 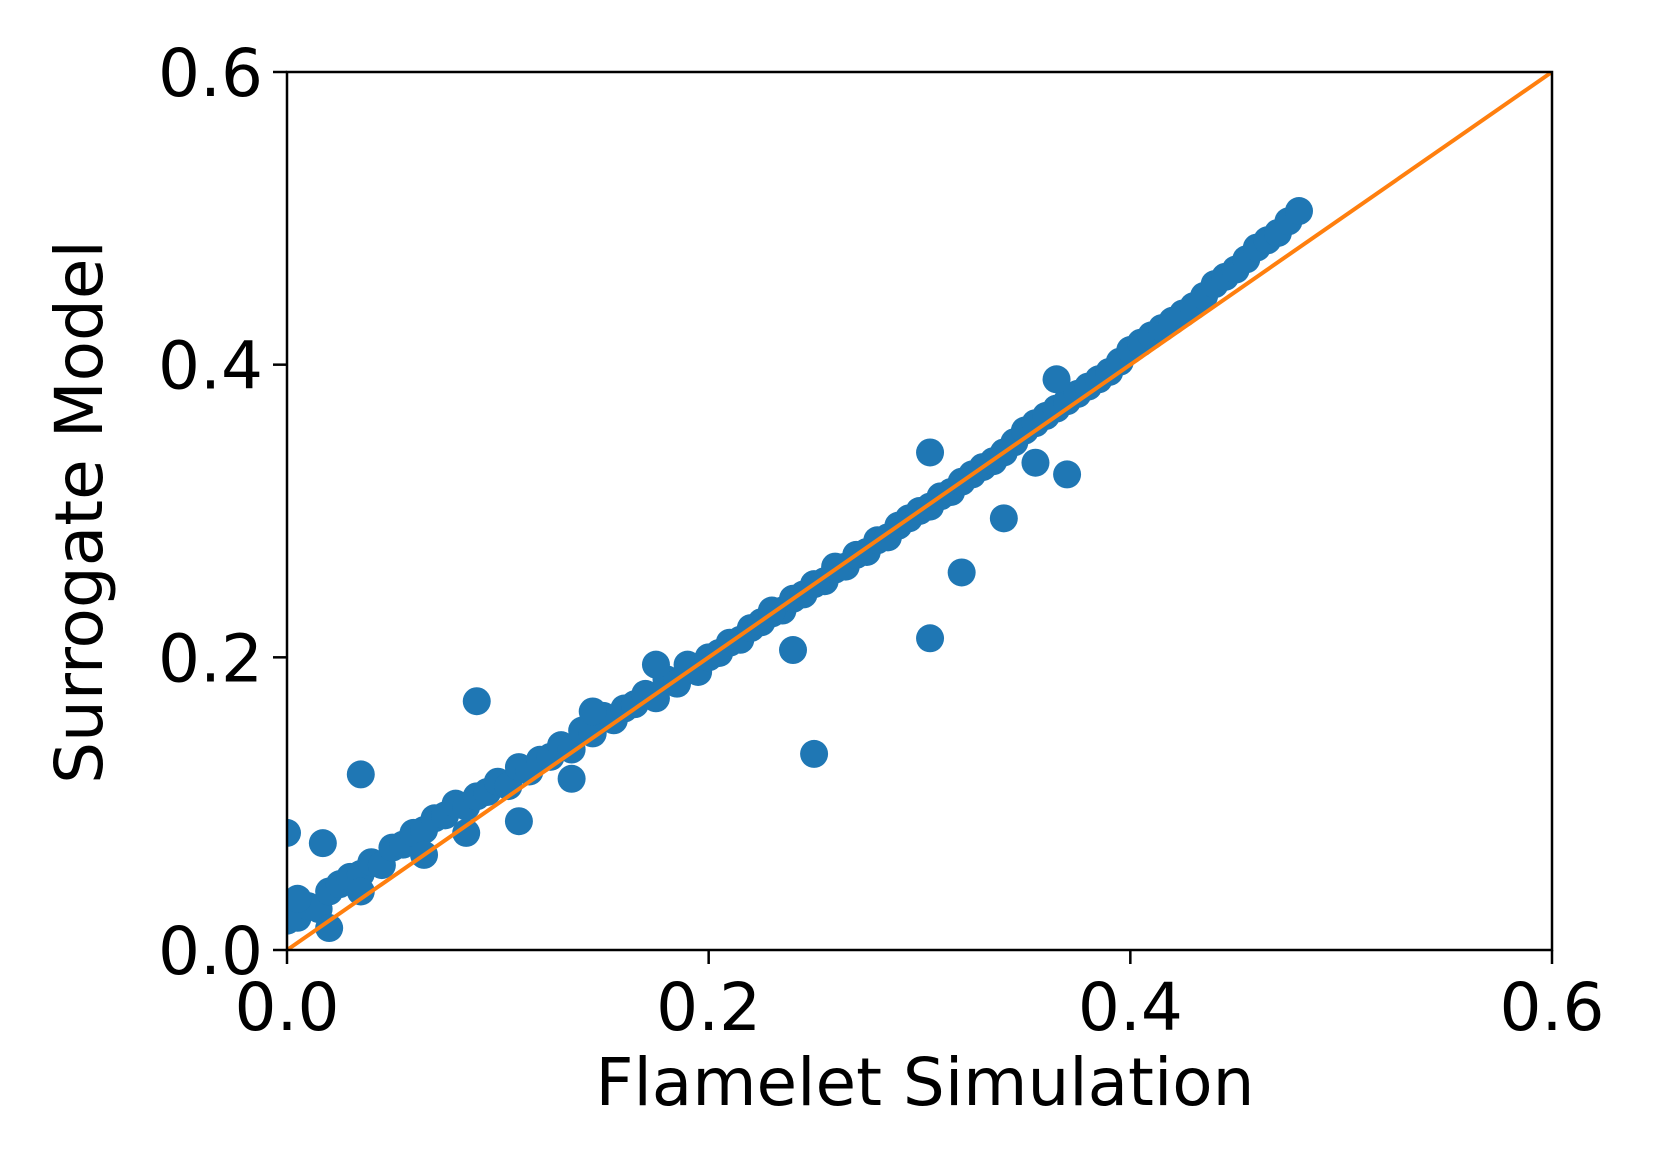 What do you see at coordinates (1130, 1007) in the screenshot?
I see `x-tick-label: 0.4` at bounding box center [1130, 1007].